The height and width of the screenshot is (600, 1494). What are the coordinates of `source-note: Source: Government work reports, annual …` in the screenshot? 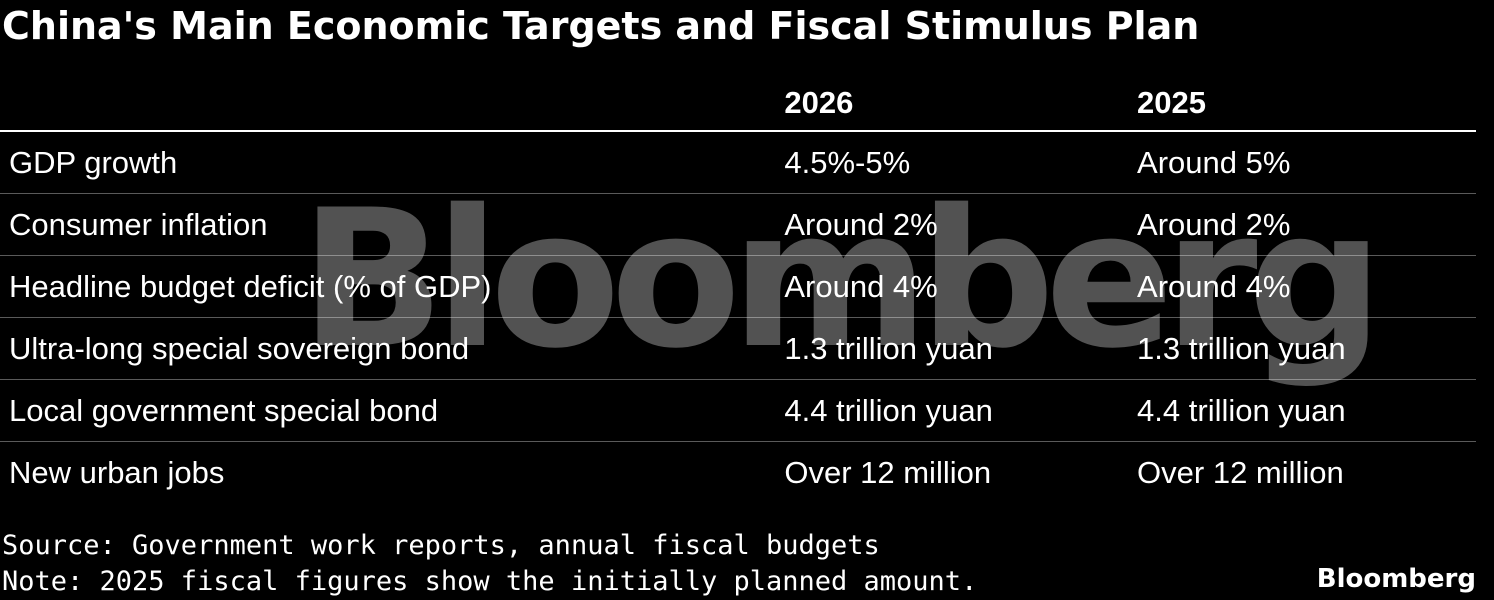 It's located at (441, 545).